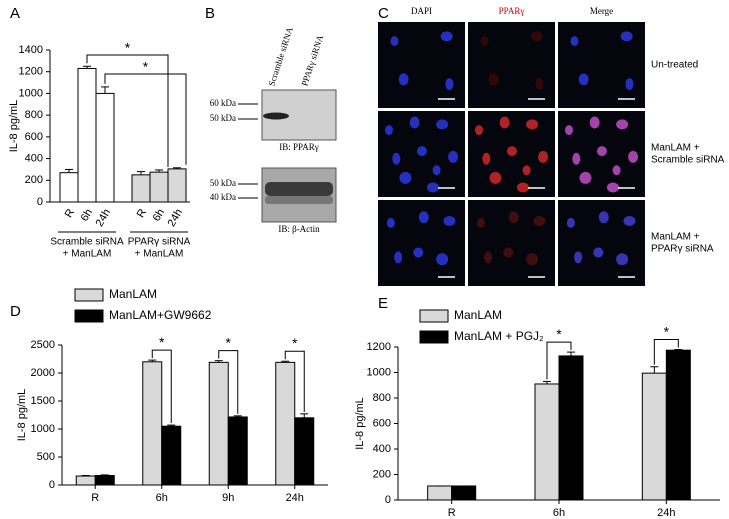 This screenshot has width=729, height=519. Describe the element at coordinates (46, 457) in the screenshot. I see `y-tick-label: 500` at that location.